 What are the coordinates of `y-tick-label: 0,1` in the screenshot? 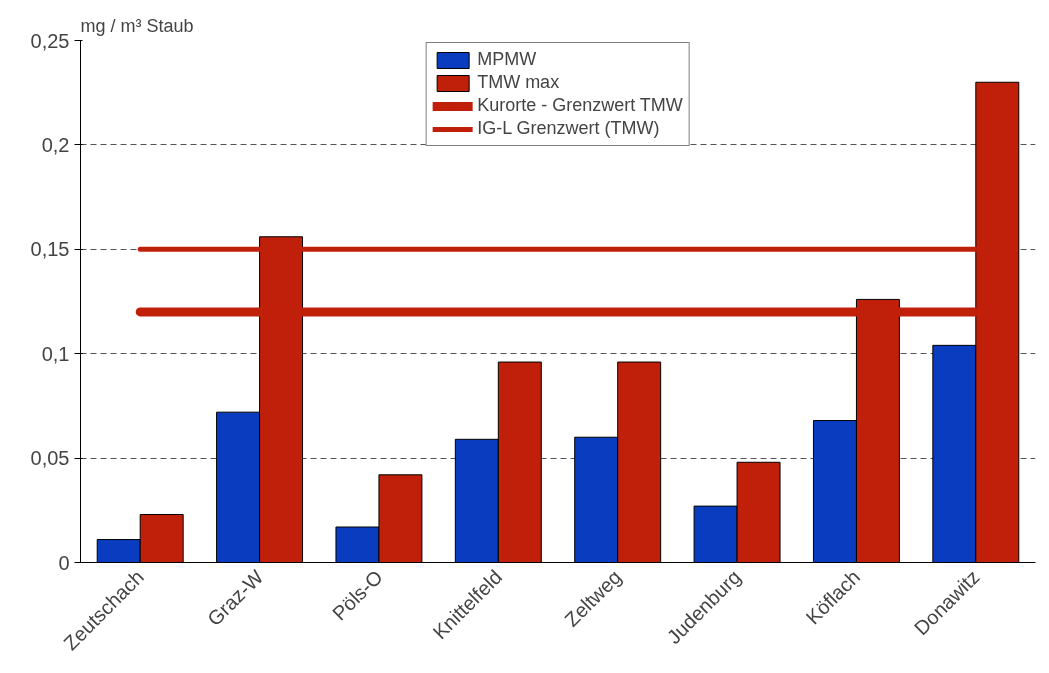 It's located at (55, 353).